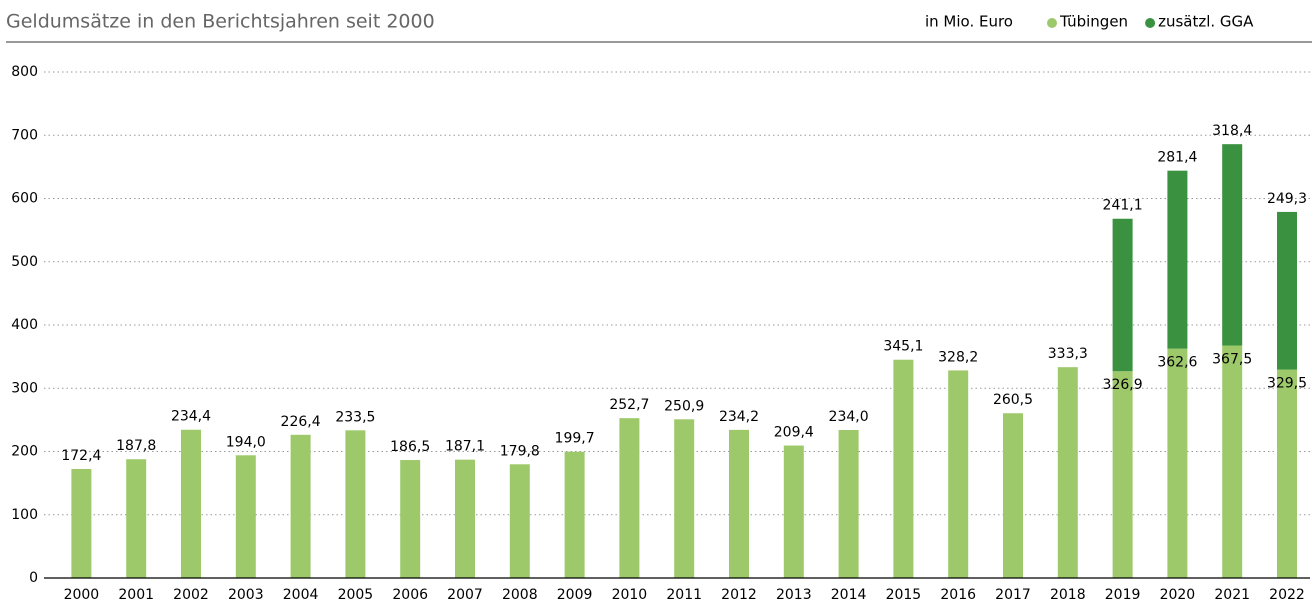  I want to click on y-tick-label: 200, so click(24, 452).